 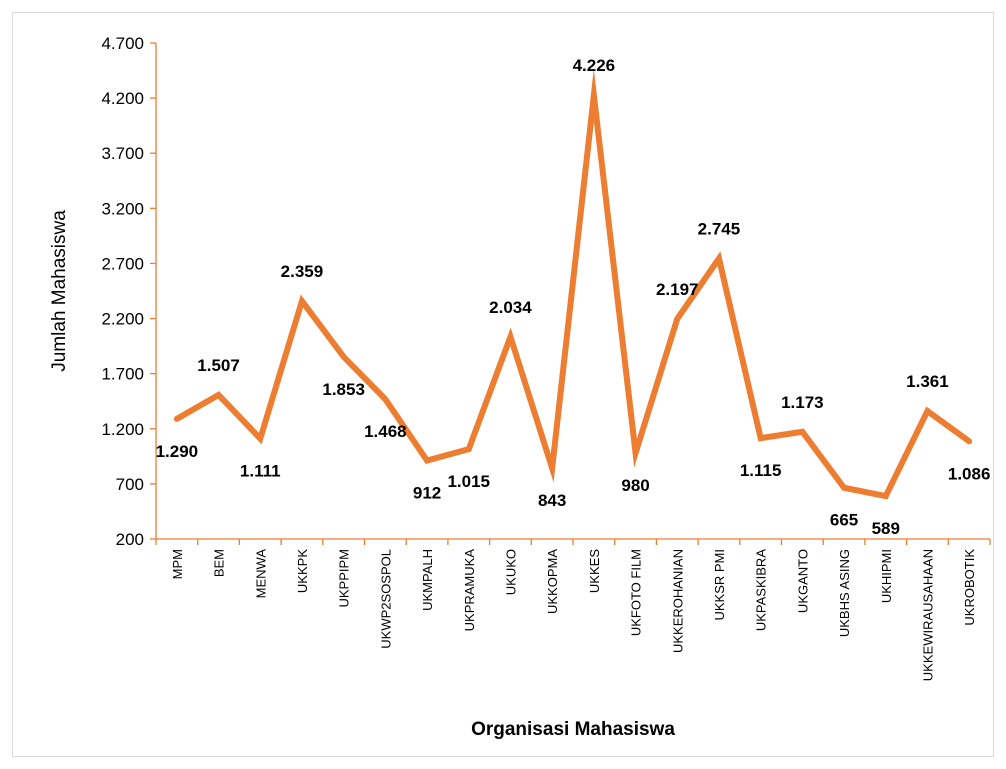 I want to click on x-tick-label: UKPASKIBRA, so click(x=761, y=590).